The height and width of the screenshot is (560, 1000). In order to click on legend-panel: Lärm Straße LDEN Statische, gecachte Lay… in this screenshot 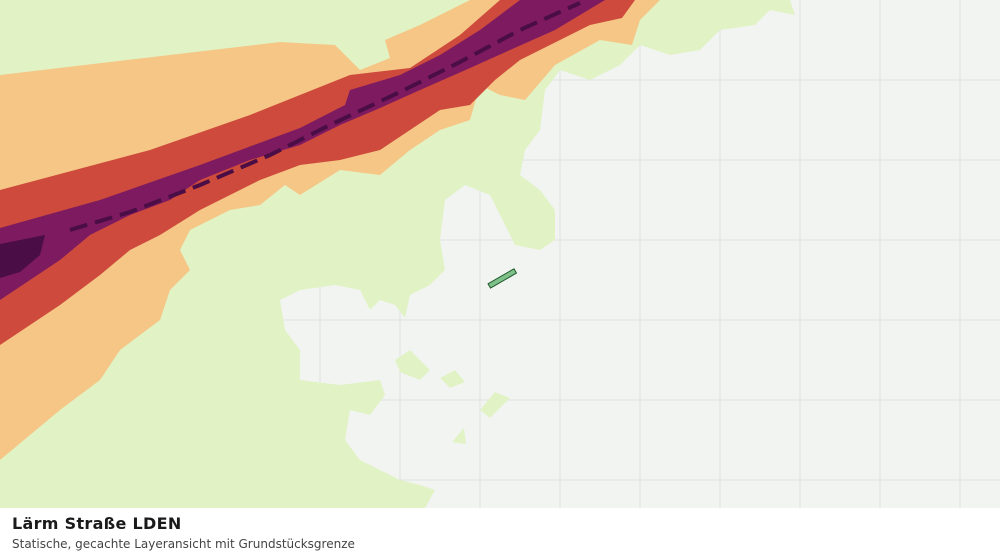, I will do `click(500, 534)`.